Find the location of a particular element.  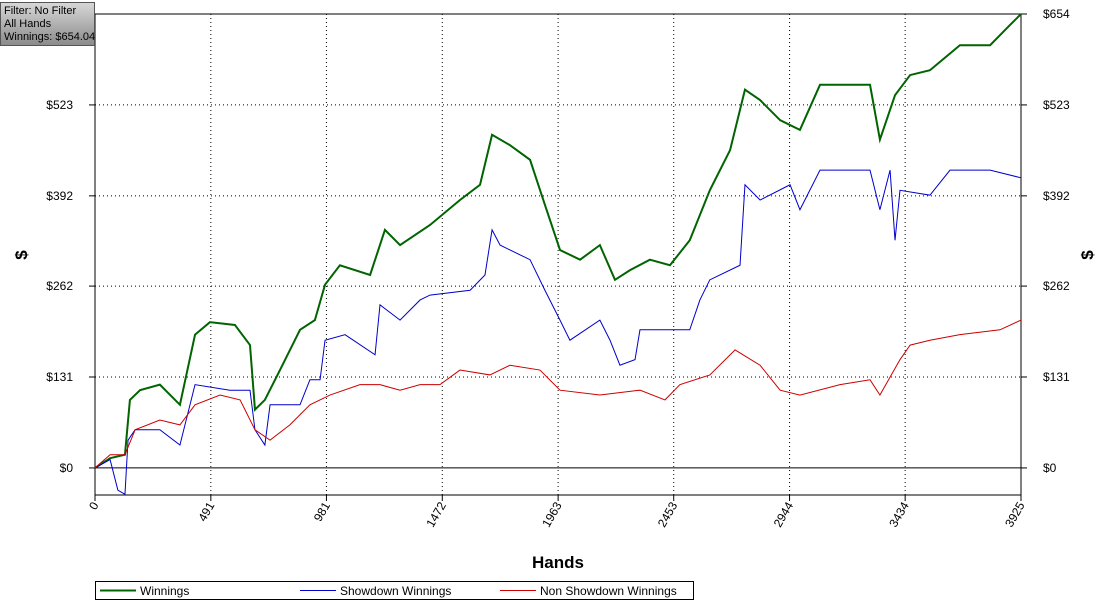

legend-label: Showdown Winnings is located at coordinates (395, 591).